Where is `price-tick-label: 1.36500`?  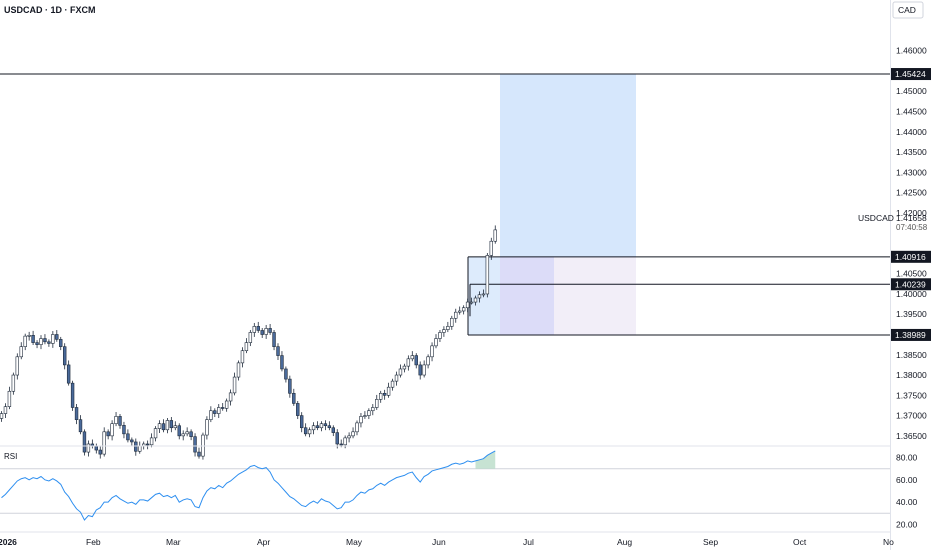
price-tick-label: 1.36500 is located at coordinates (911, 436).